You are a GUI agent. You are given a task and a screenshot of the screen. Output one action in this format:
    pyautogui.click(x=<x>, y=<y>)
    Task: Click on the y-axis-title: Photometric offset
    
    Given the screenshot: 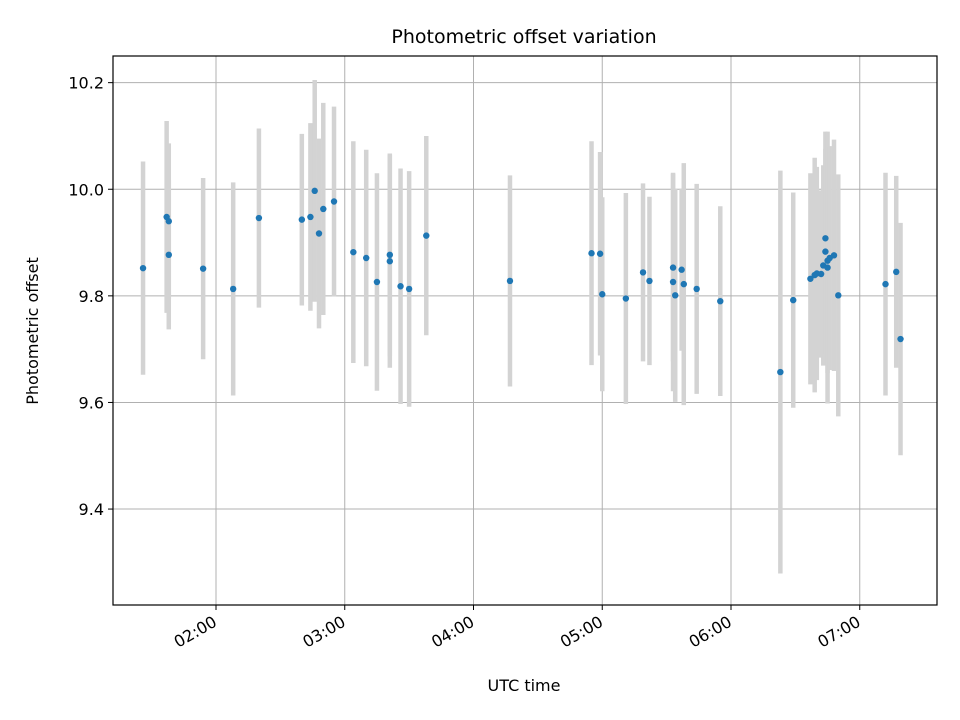 What is the action you would take?
    pyautogui.click(x=32, y=331)
    